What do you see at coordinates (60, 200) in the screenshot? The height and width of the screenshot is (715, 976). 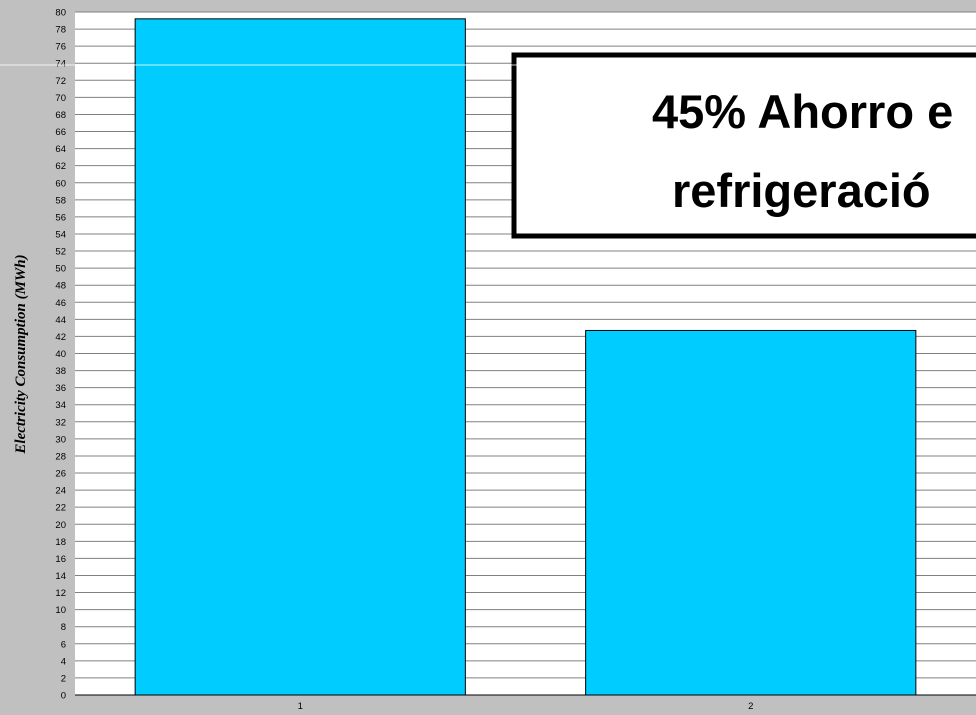 I see `y-tick-label: 58` at bounding box center [60, 200].